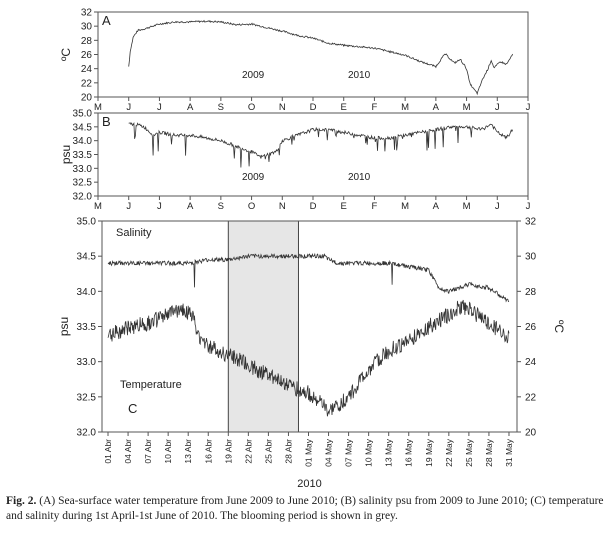  What do you see at coordinates (531, 222) in the screenshot?
I see `panel-c-y-right-tick-label: 32` at bounding box center [531, 222].